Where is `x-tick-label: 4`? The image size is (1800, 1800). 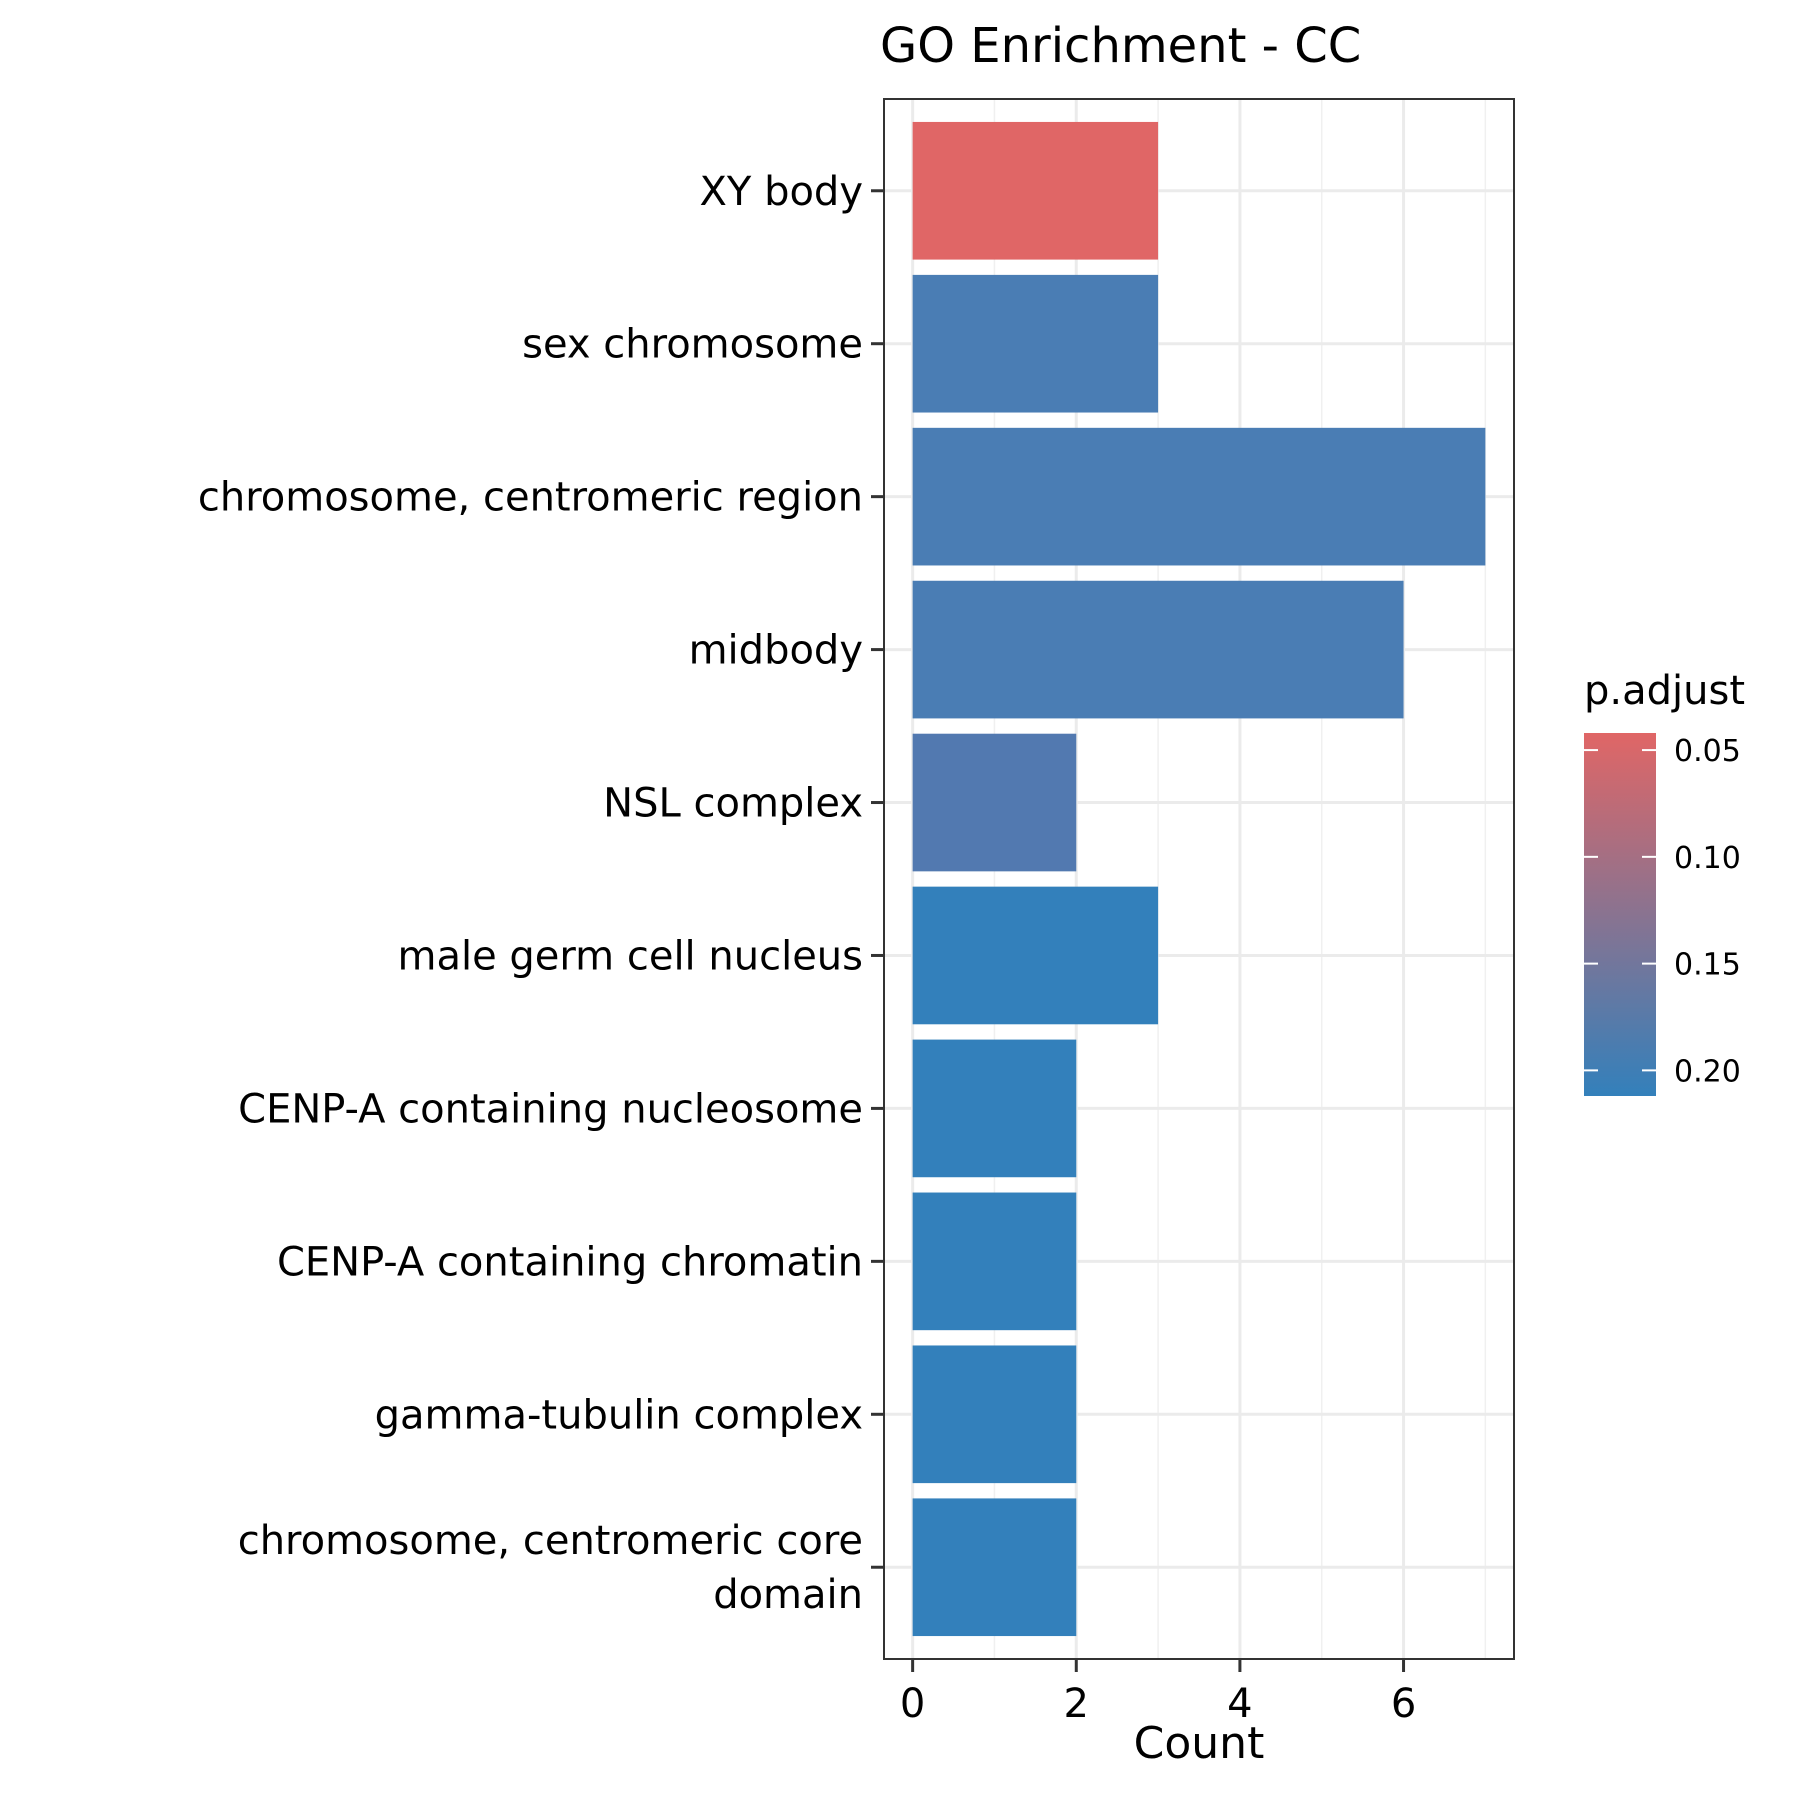
x-tick-label: 4 is located at coordinates (1239, 1704).